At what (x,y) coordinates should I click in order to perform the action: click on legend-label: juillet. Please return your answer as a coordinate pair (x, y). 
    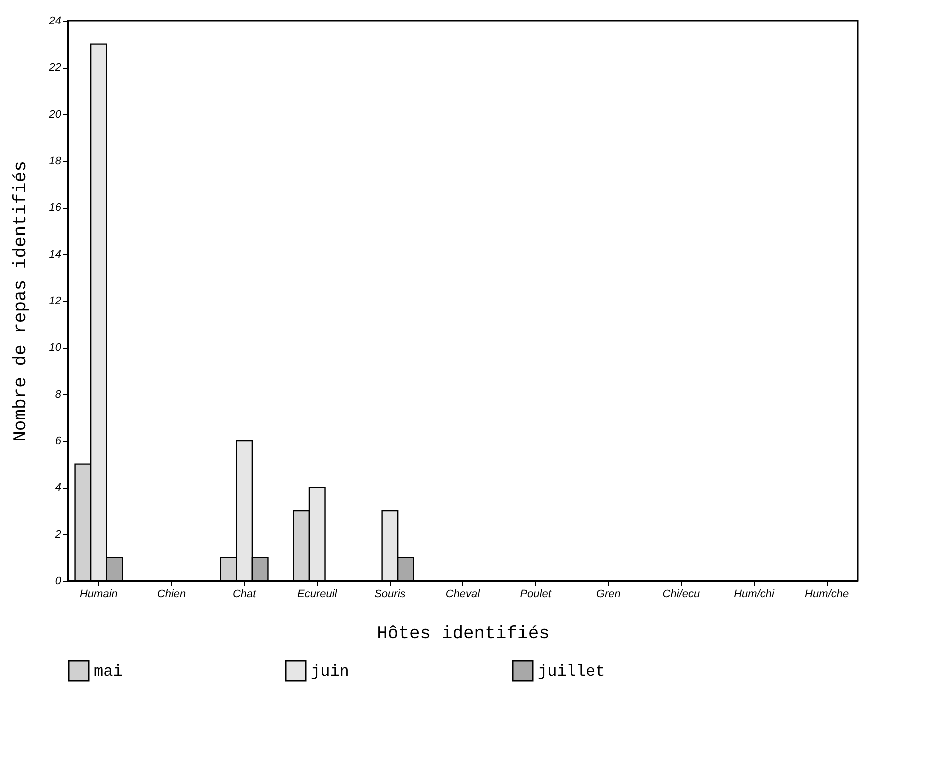
    Looking at the image, I should click on (572, 672).